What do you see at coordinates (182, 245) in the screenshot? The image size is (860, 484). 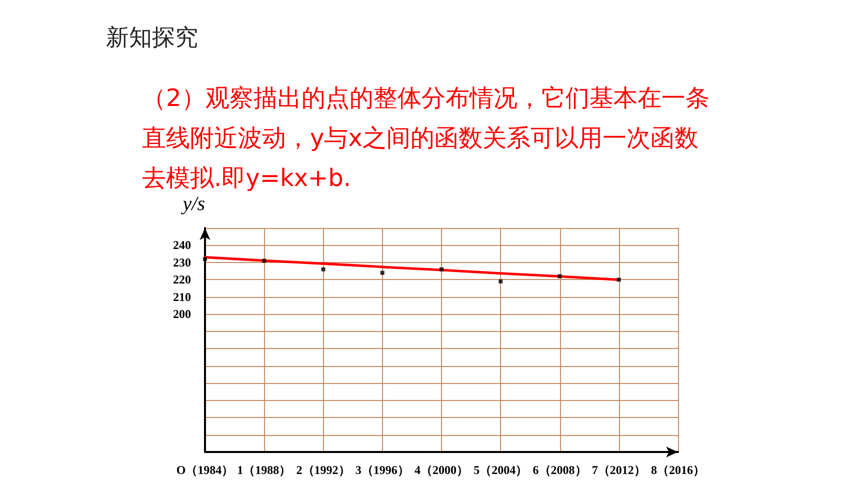 I see `y-tick-label: 240` at bounding box center [182, 245].